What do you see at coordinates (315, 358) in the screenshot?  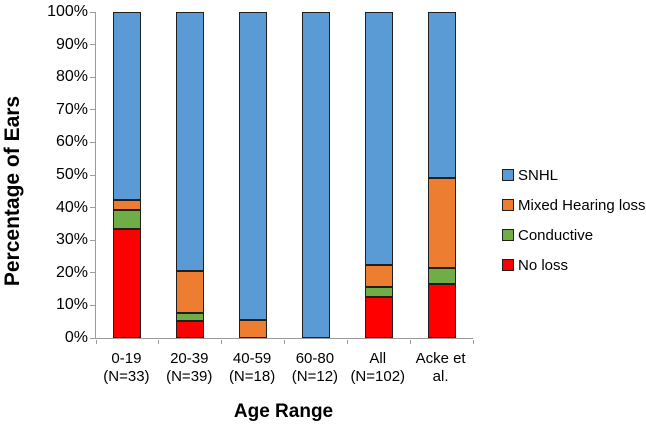 I see `x-category-label-line: 60-80` at bounding box center [315, 358].